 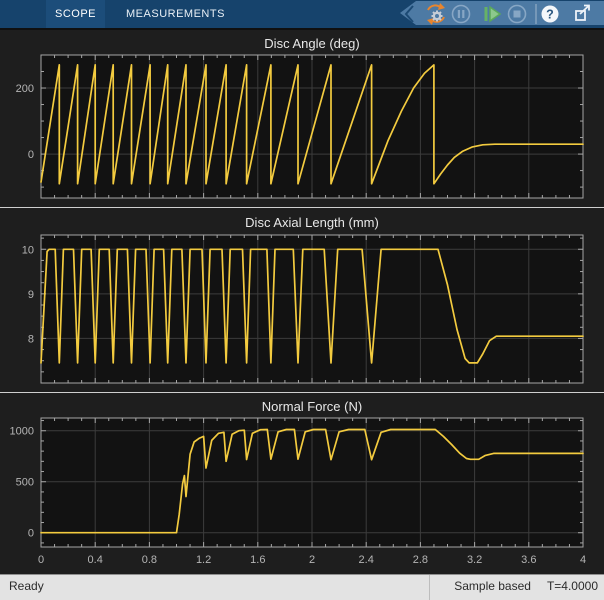 What do you see at coordinates (429, 587) in the screenshot?
I see `status-separator` at bounding box center [429, 587].